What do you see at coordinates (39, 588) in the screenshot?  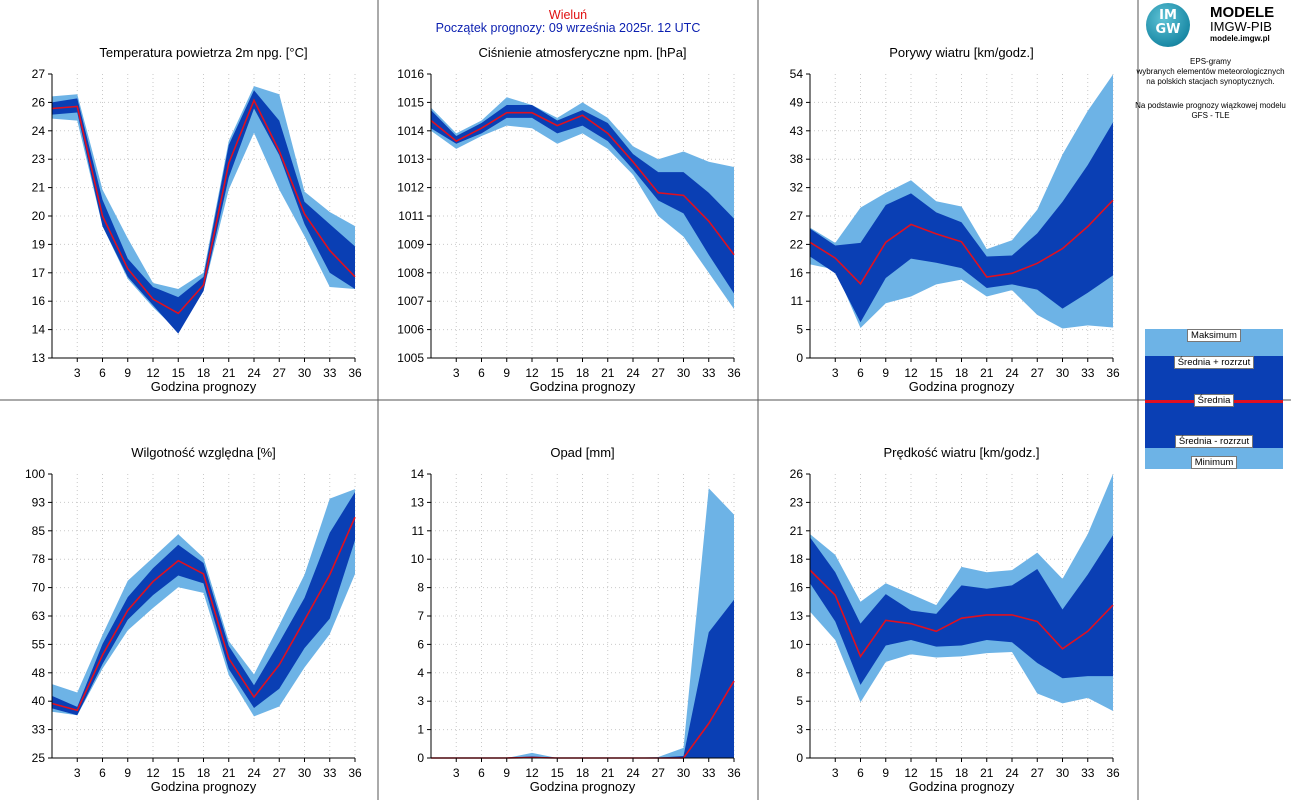 I see `y-tick-label: 70` at bounding box center [39, 588].